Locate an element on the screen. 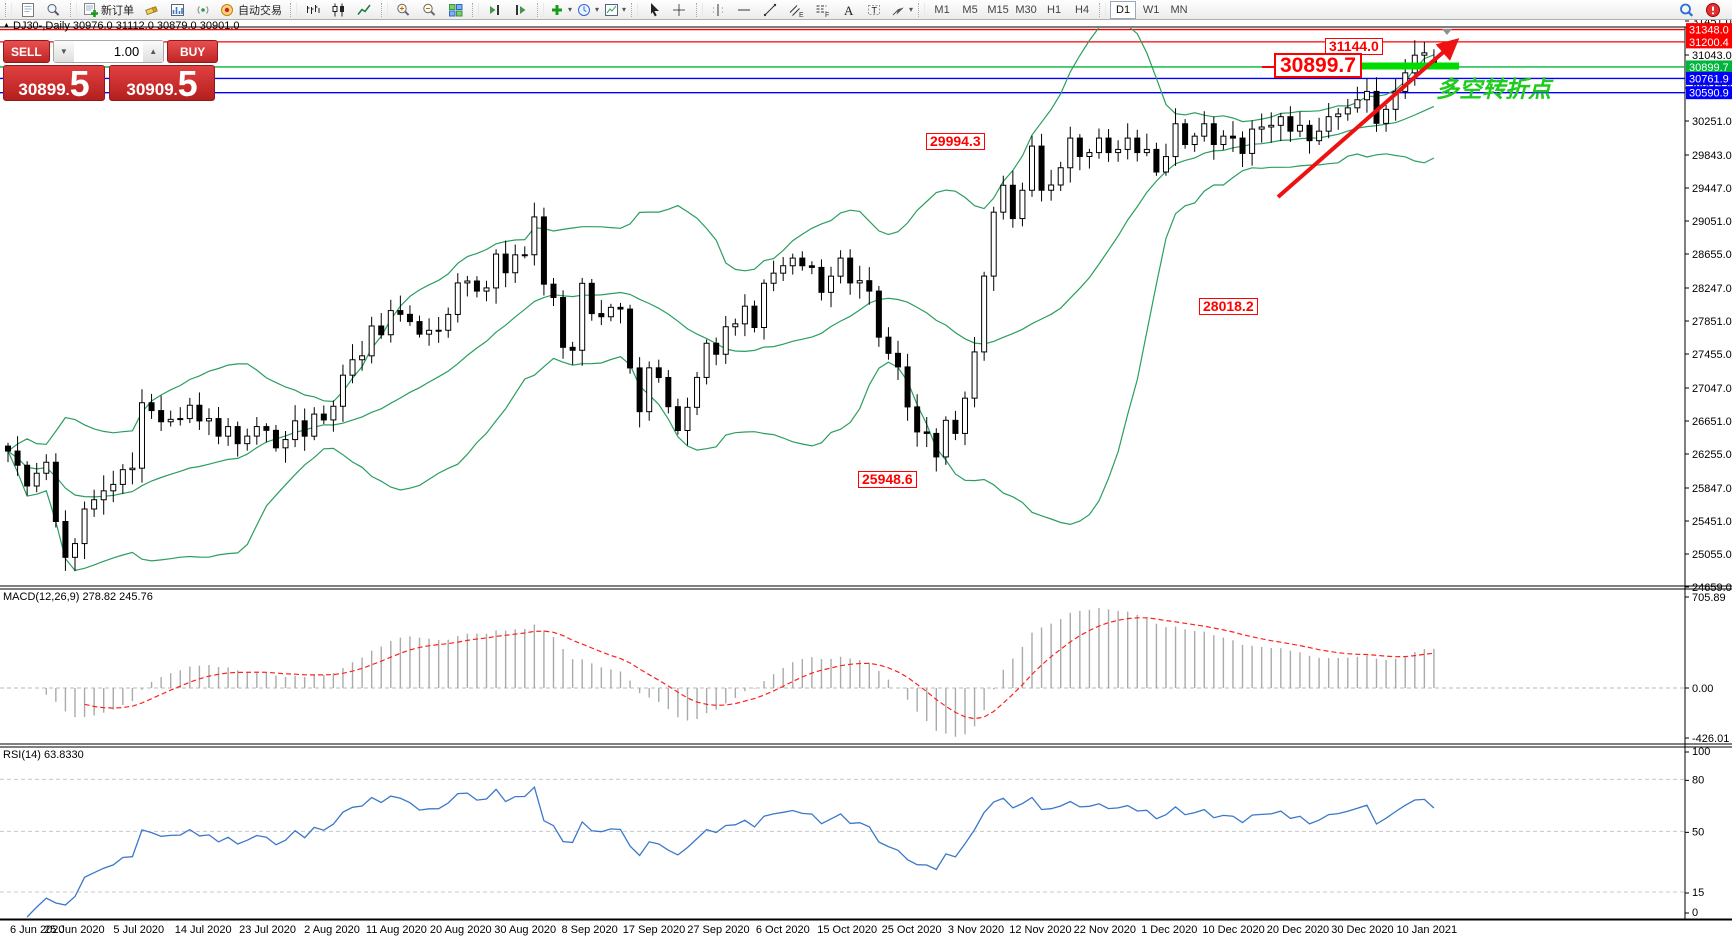 The height and width of the screenshot is (940, 1732). date-label: 6 Jun 2020 is located at coordinates (37, 930).